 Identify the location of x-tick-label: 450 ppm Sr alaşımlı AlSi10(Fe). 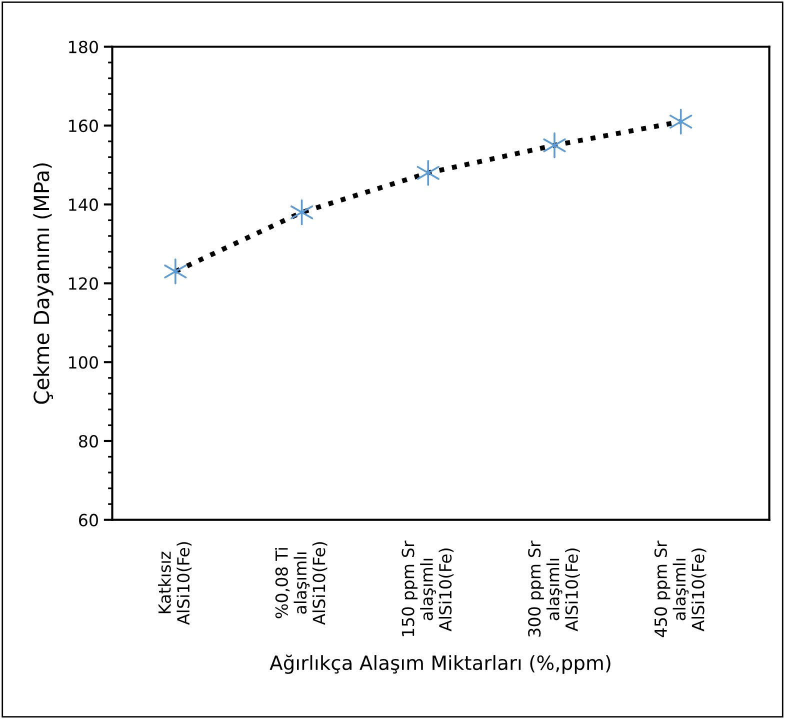
(680, 589).